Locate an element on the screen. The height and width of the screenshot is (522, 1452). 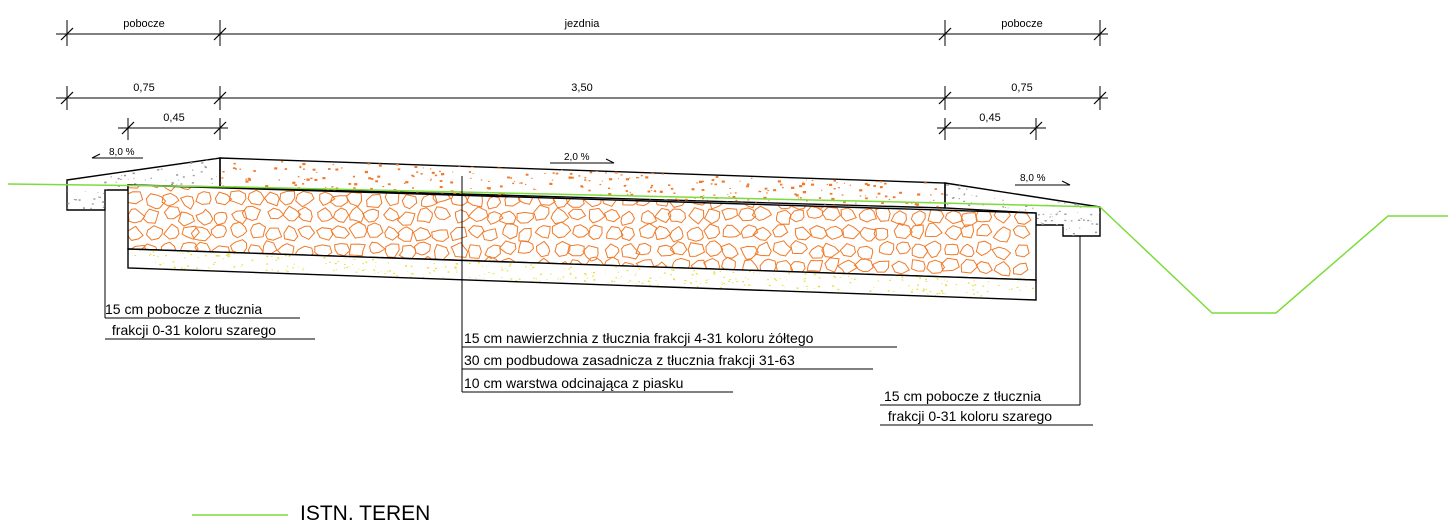
dim-label-left-shoulder: pobocze is located at coordinates (144, 24).